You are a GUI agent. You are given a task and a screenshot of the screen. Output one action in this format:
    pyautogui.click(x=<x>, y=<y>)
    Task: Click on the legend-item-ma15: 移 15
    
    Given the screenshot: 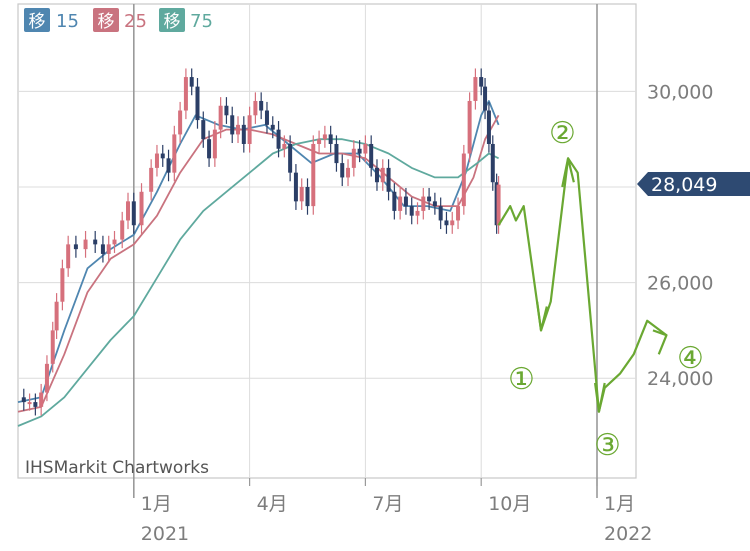 What is the action you would take?
    pyautogui.click(x=51, y=20)
    